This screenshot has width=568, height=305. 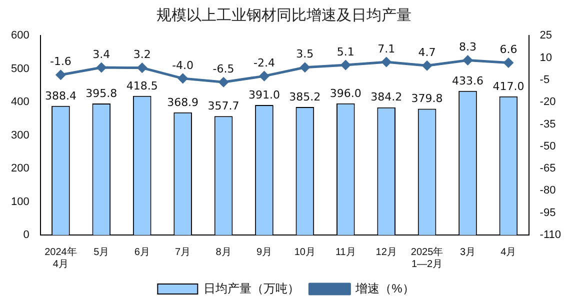 I want to click on data-label: 4.7, so click(x=427, y=52).